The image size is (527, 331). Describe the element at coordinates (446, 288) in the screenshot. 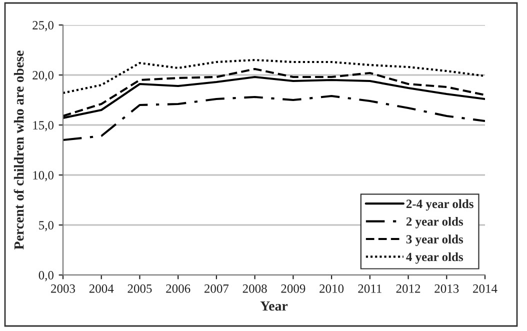

I see `x-tick-label: 2013` at that location.